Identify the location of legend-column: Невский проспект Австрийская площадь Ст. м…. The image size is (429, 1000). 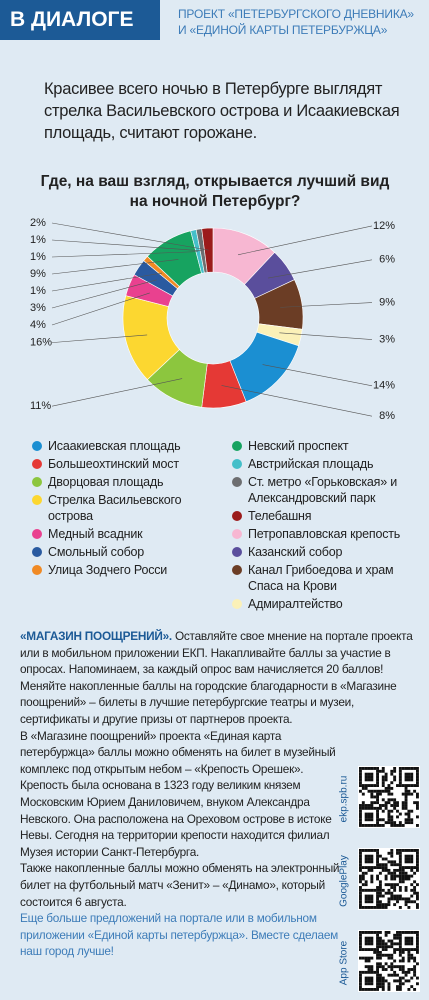
(327, 526).